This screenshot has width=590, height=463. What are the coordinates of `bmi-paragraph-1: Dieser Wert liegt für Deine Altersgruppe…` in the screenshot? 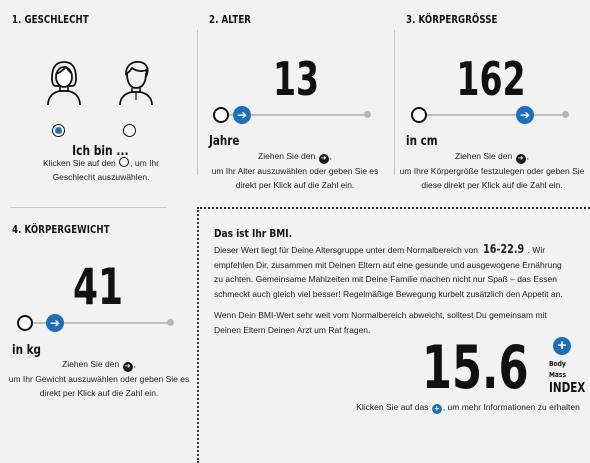 It's located at (393, 271).